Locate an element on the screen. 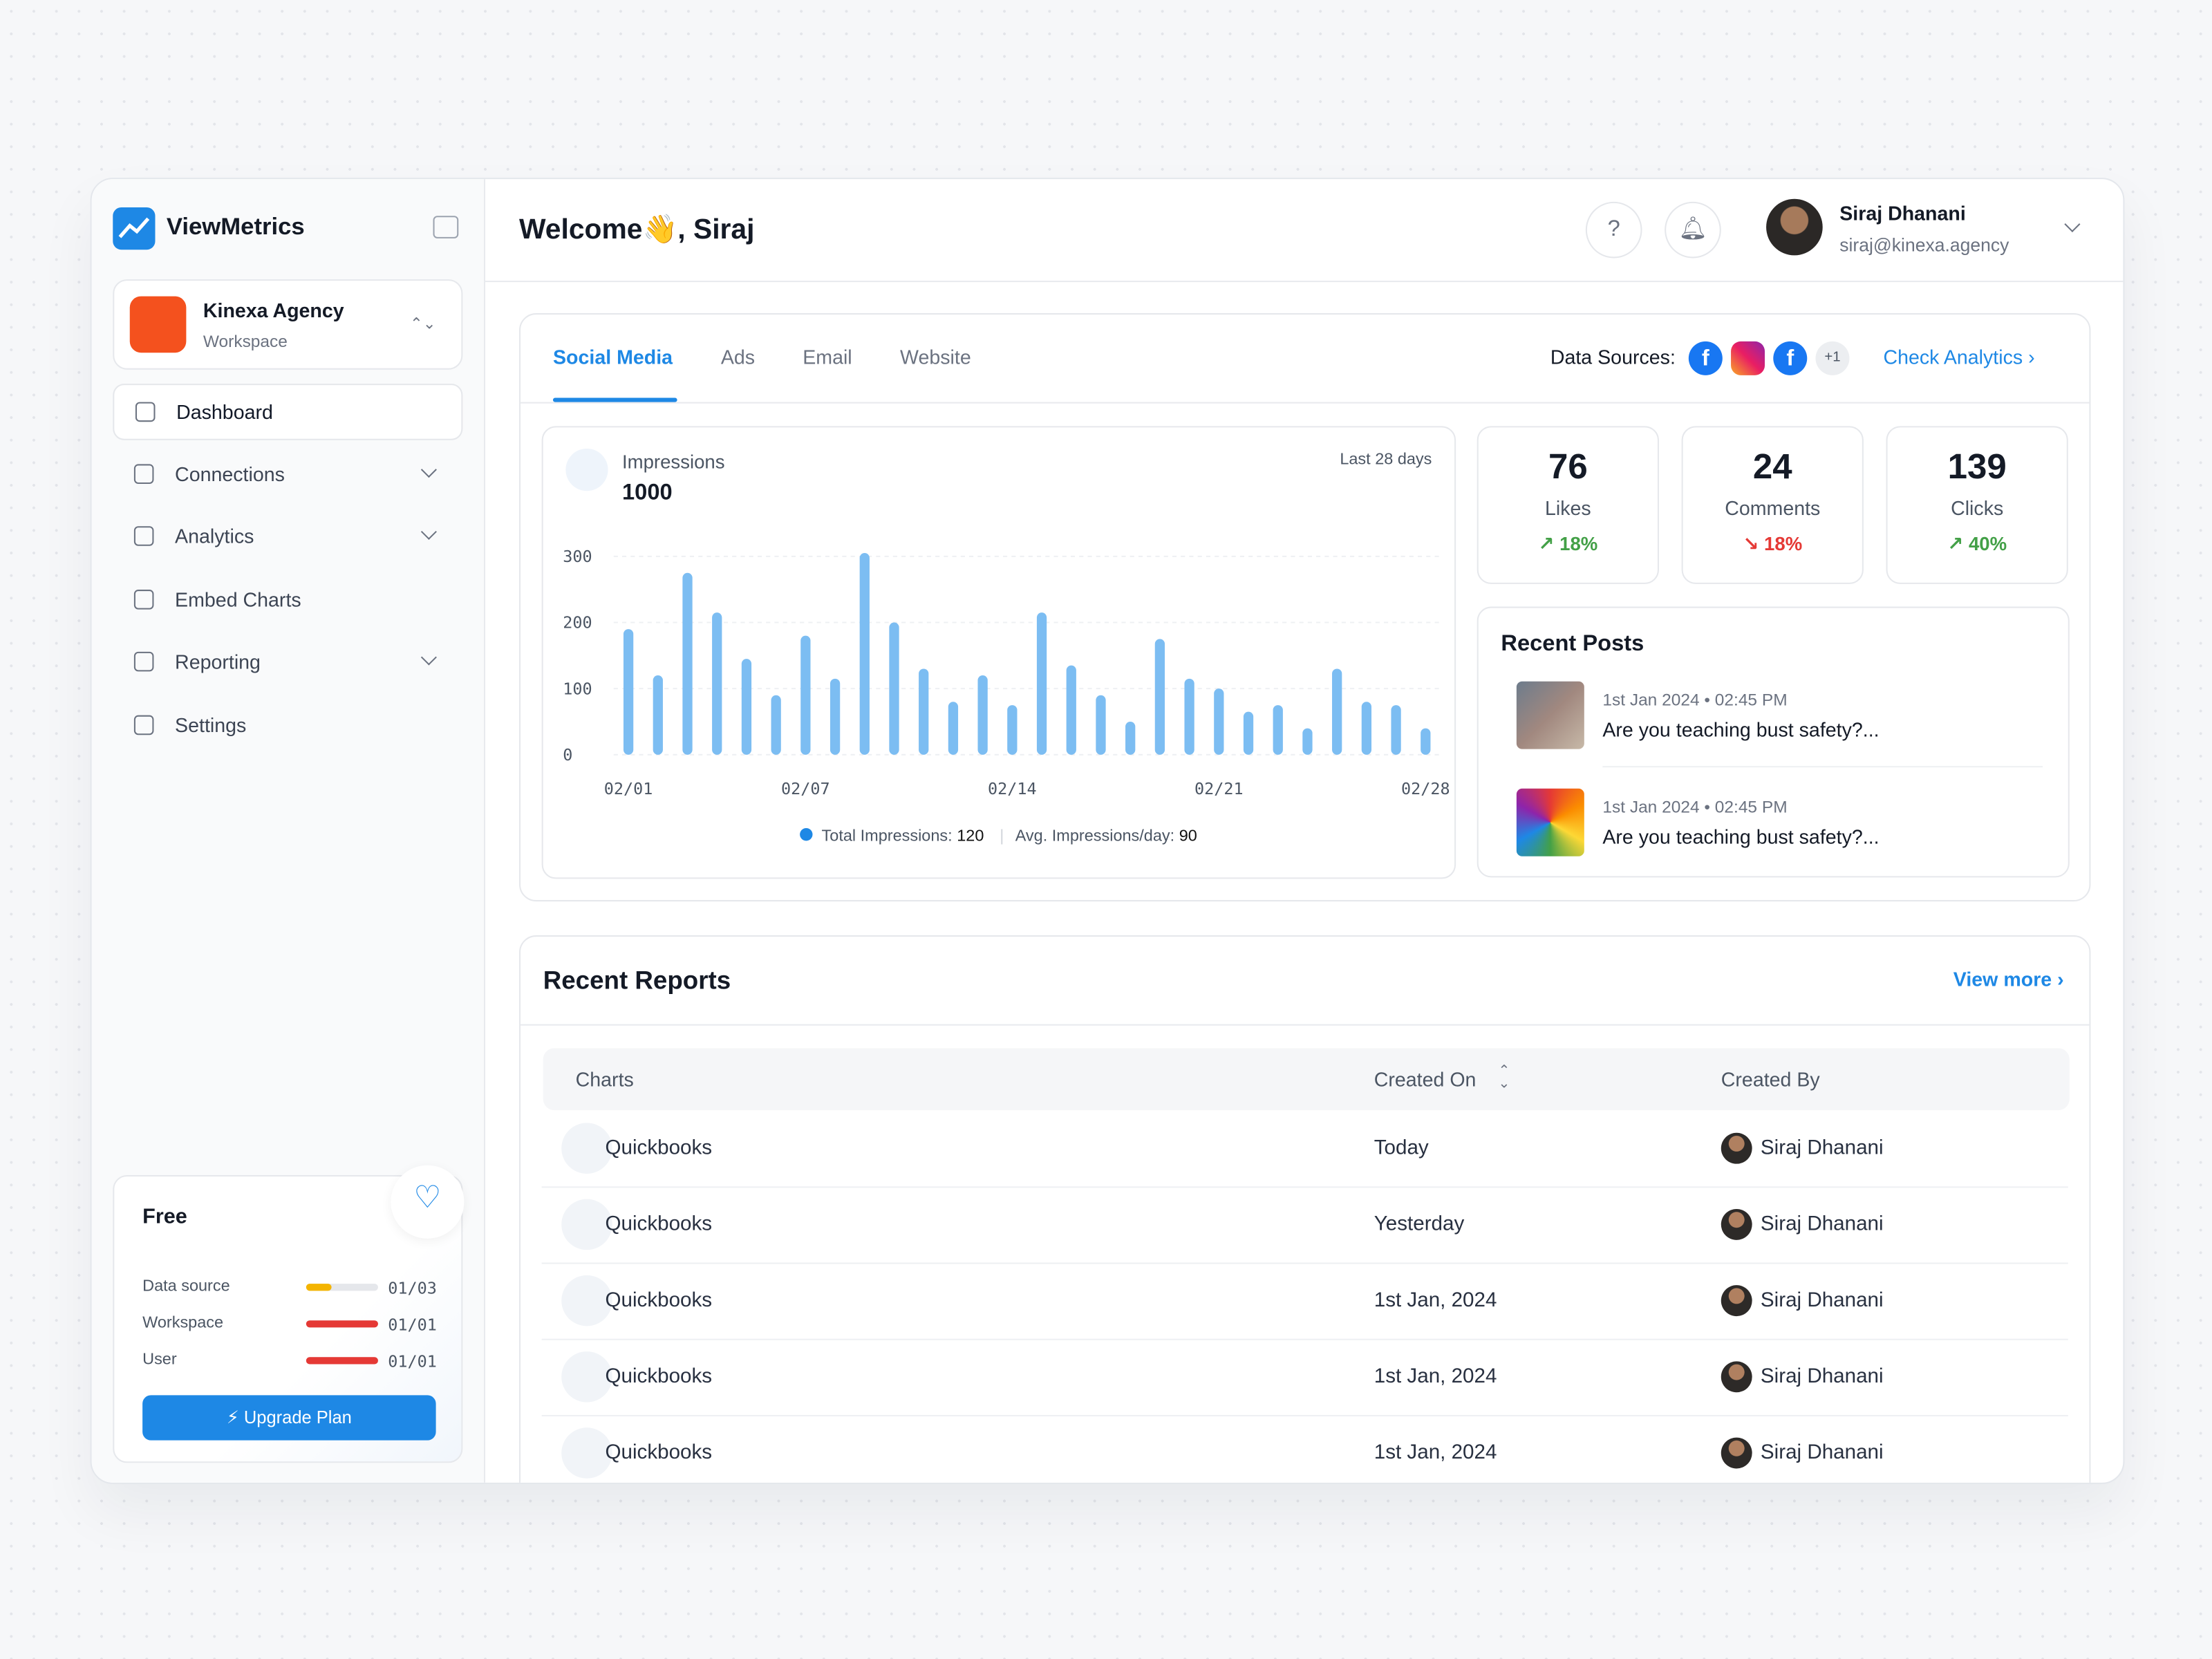 This screenshot has width=2212, height=1659. tab: Social Media is located at coordinates (612, 357).